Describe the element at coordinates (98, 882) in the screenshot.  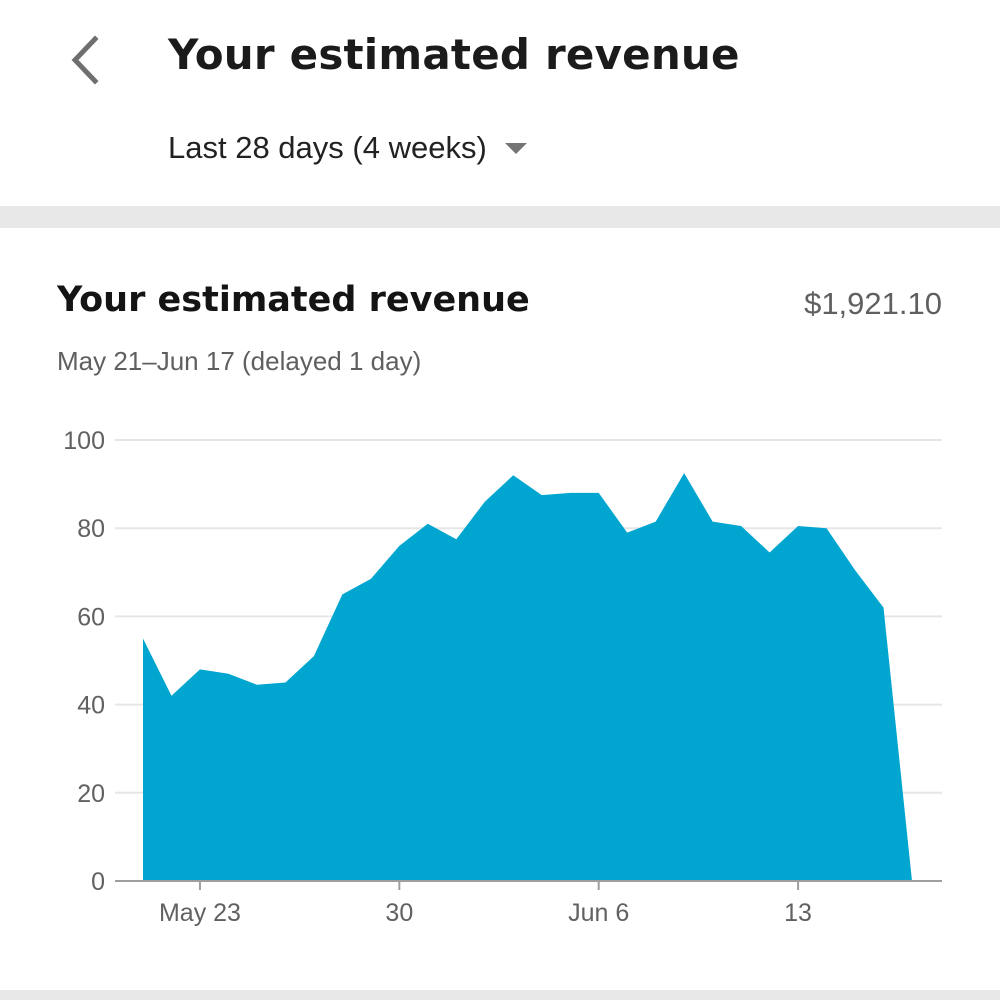
I see `y-tick-label: 0` at that location.